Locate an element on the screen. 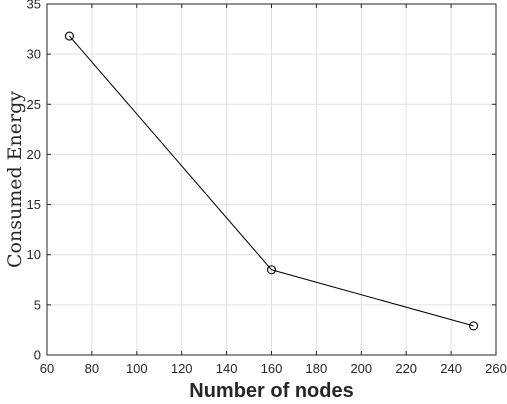 This screenshot has height=404, width=507. x-tick-label: 240 is located at coordinates (451, 368).